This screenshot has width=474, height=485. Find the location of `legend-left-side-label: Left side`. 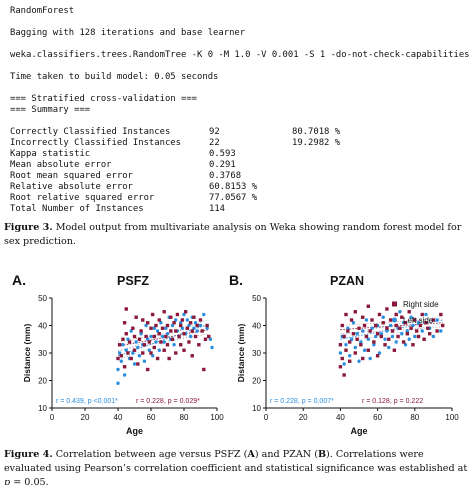

legend-left-side-label: Left side is located at coordinates (418, 320).